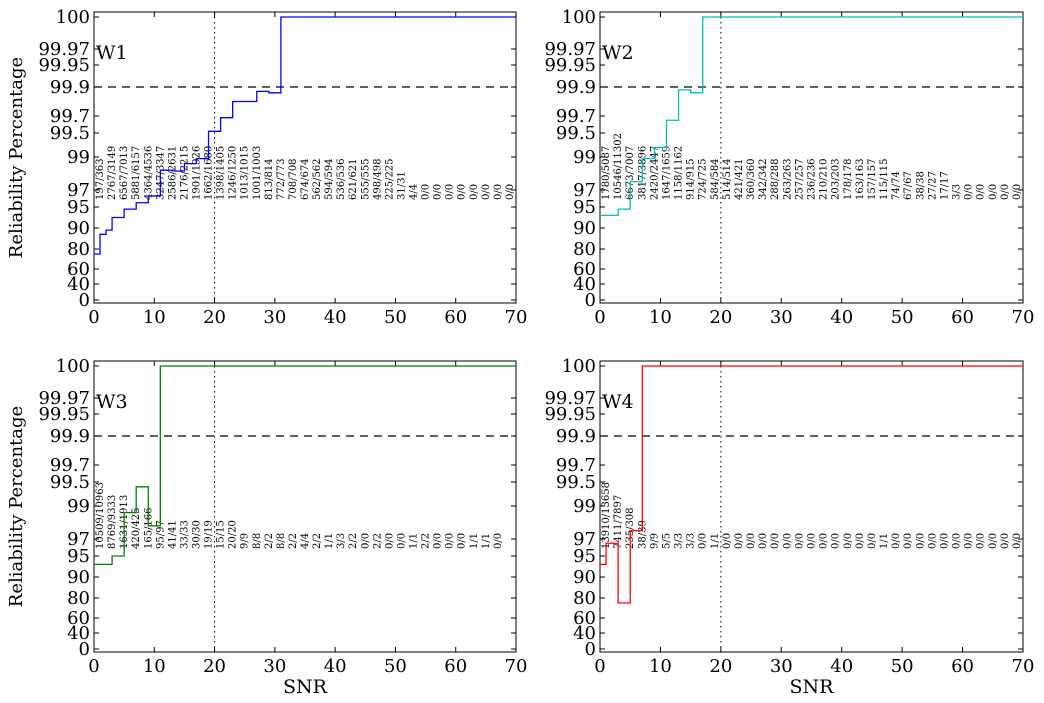 The width and height of the screenshot is (1044, 703). Describe the element at coordinates (642, 534) in the screenshot. I see `bin-count-label: 38/39` at that location.